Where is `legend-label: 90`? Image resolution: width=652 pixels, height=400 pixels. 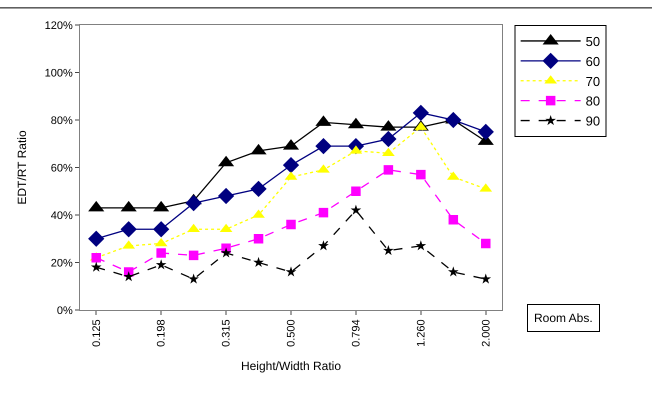 legend-label: 90 is located at coordinates (593, 121).